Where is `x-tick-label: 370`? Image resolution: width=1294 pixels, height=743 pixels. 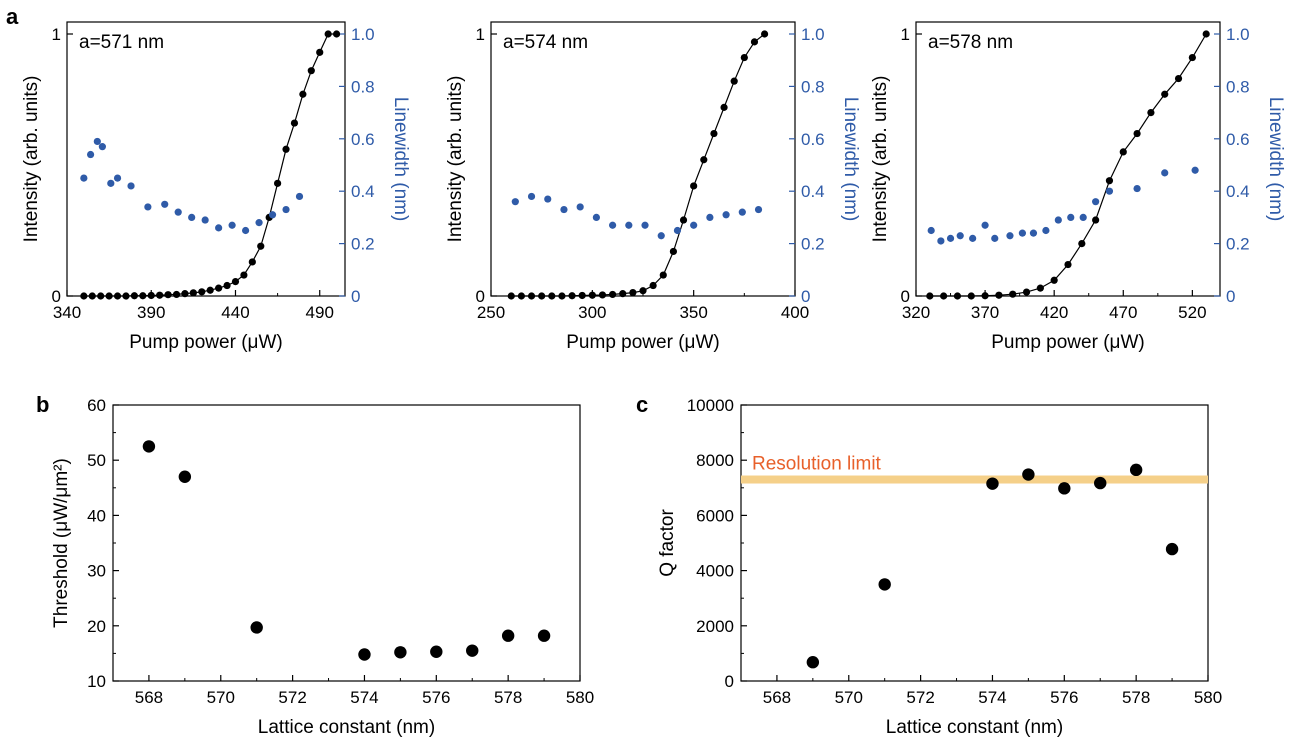
x-tick-label: 370 is located at coordinates (985, 312).